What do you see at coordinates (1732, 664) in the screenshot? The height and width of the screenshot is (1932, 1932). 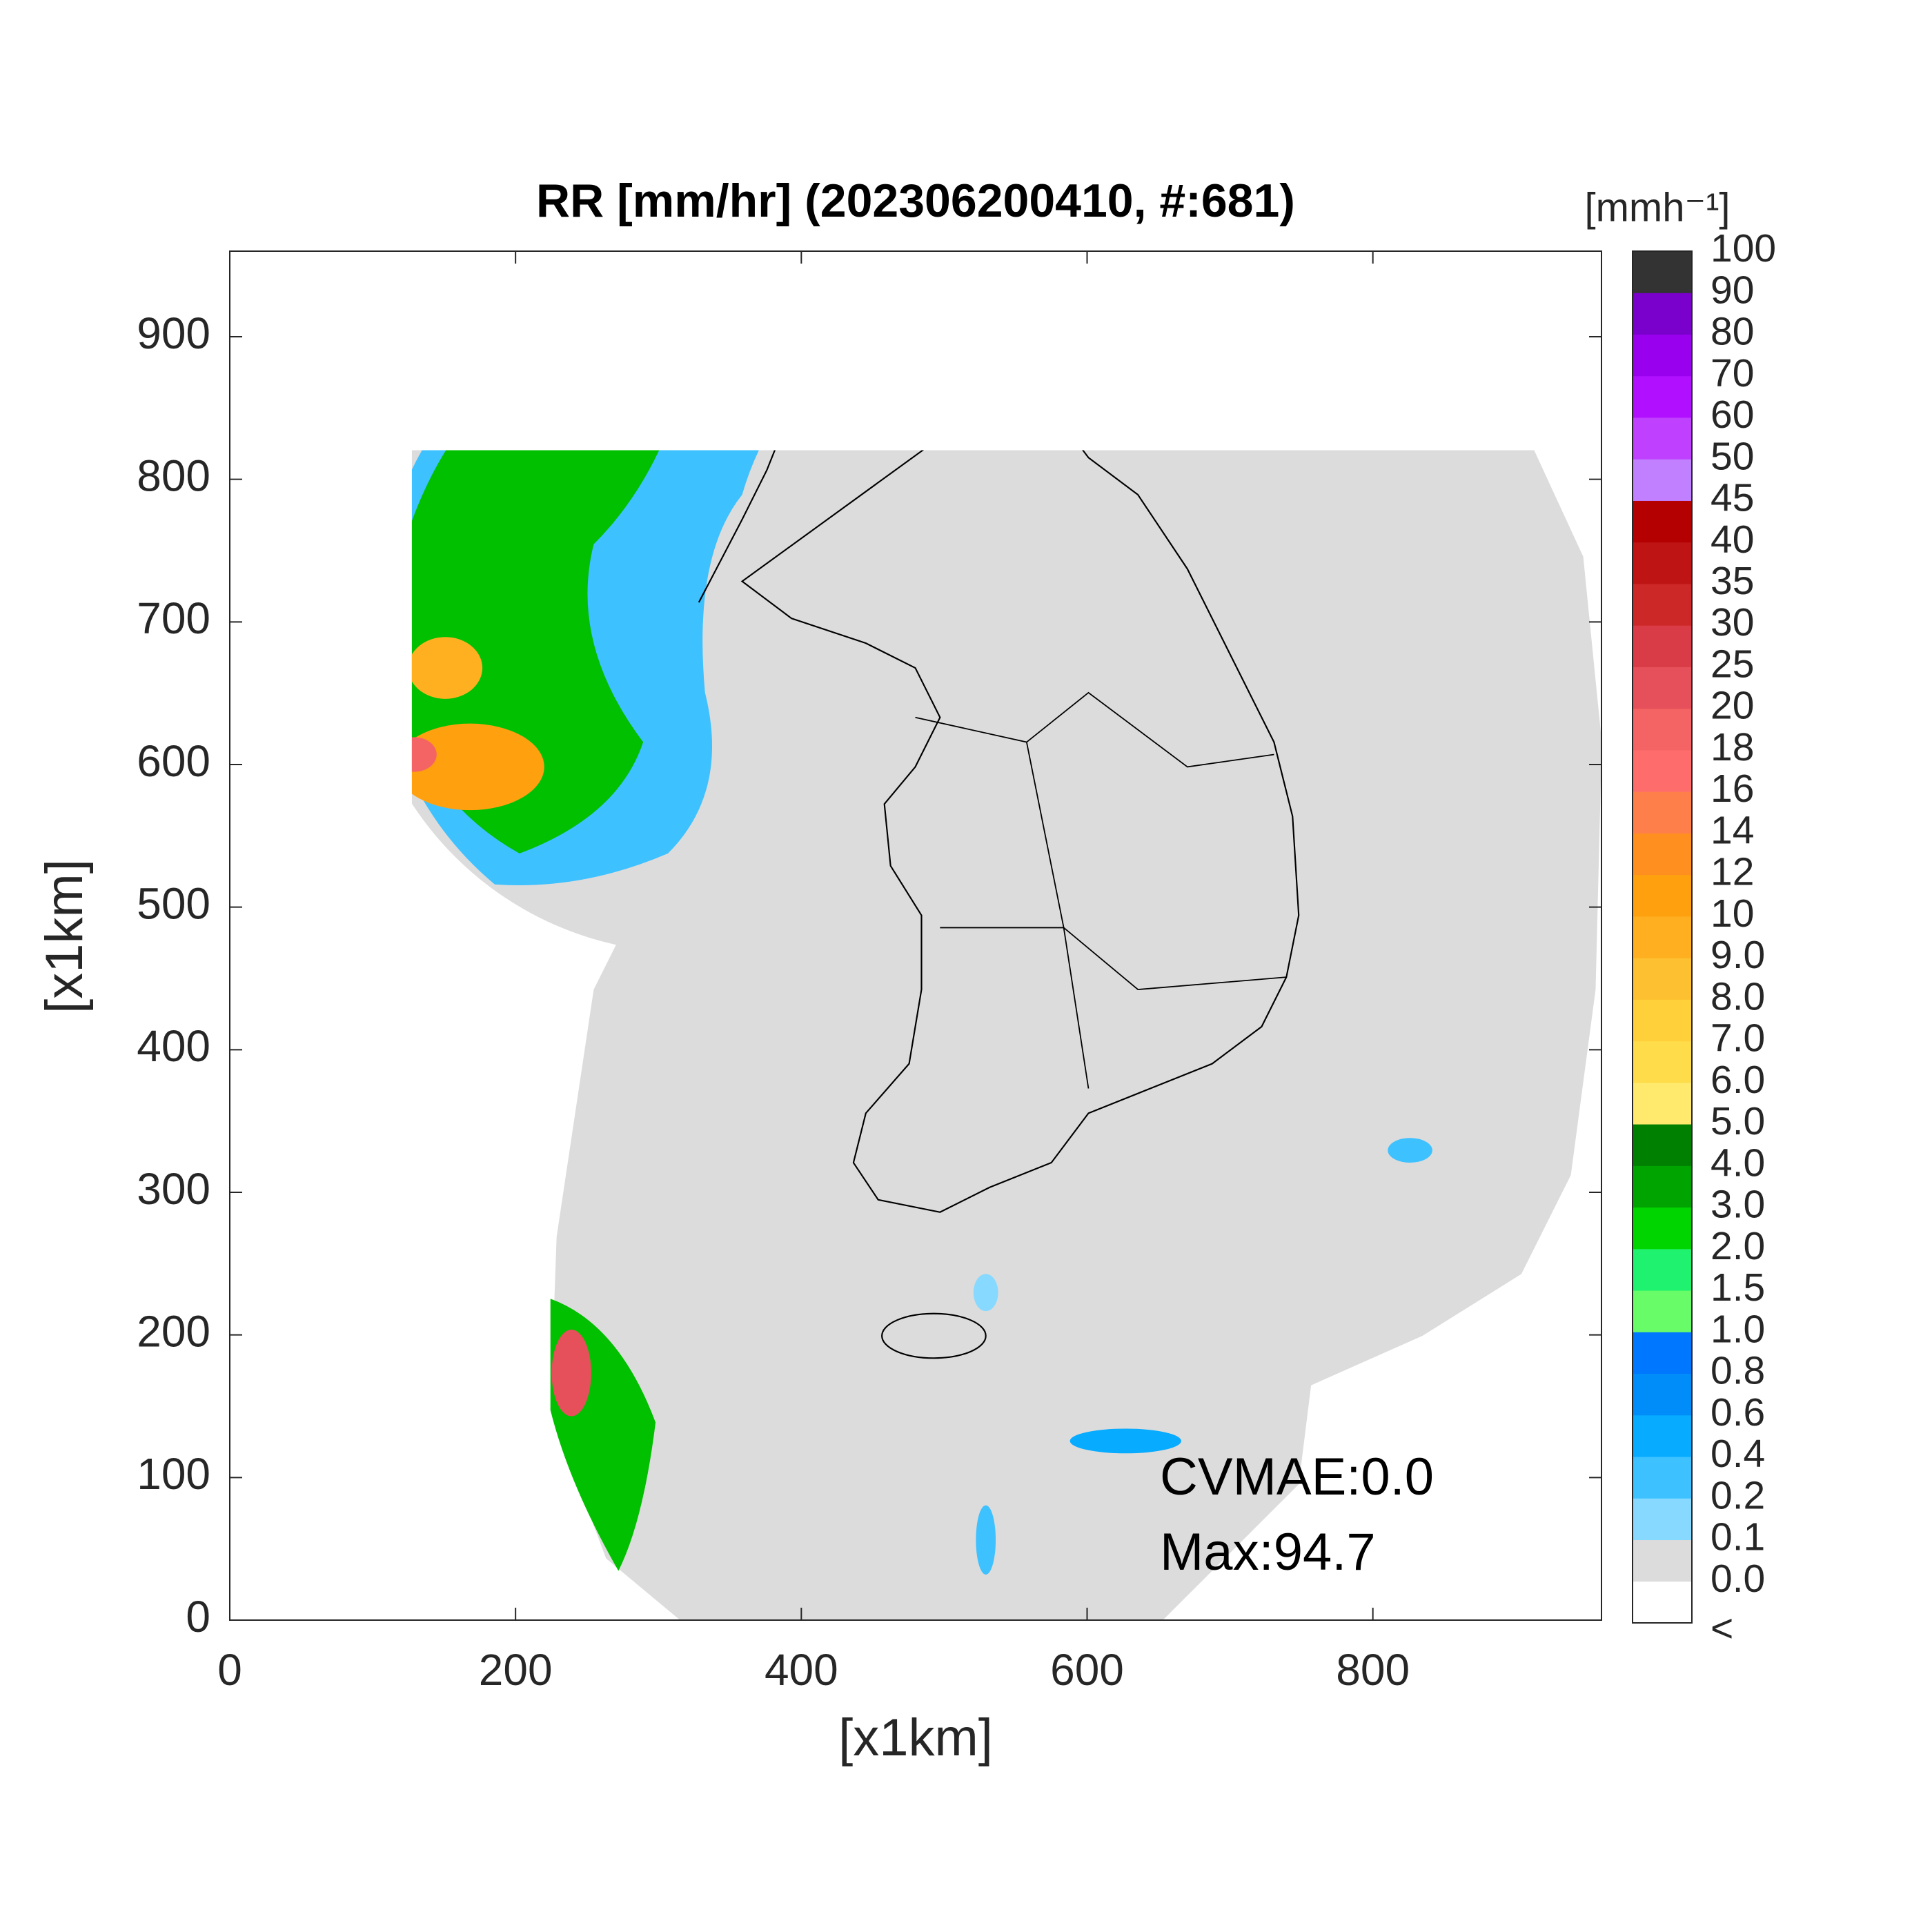 I see `colorbar-tick-label: 25` at bounding box center [1732, 664].